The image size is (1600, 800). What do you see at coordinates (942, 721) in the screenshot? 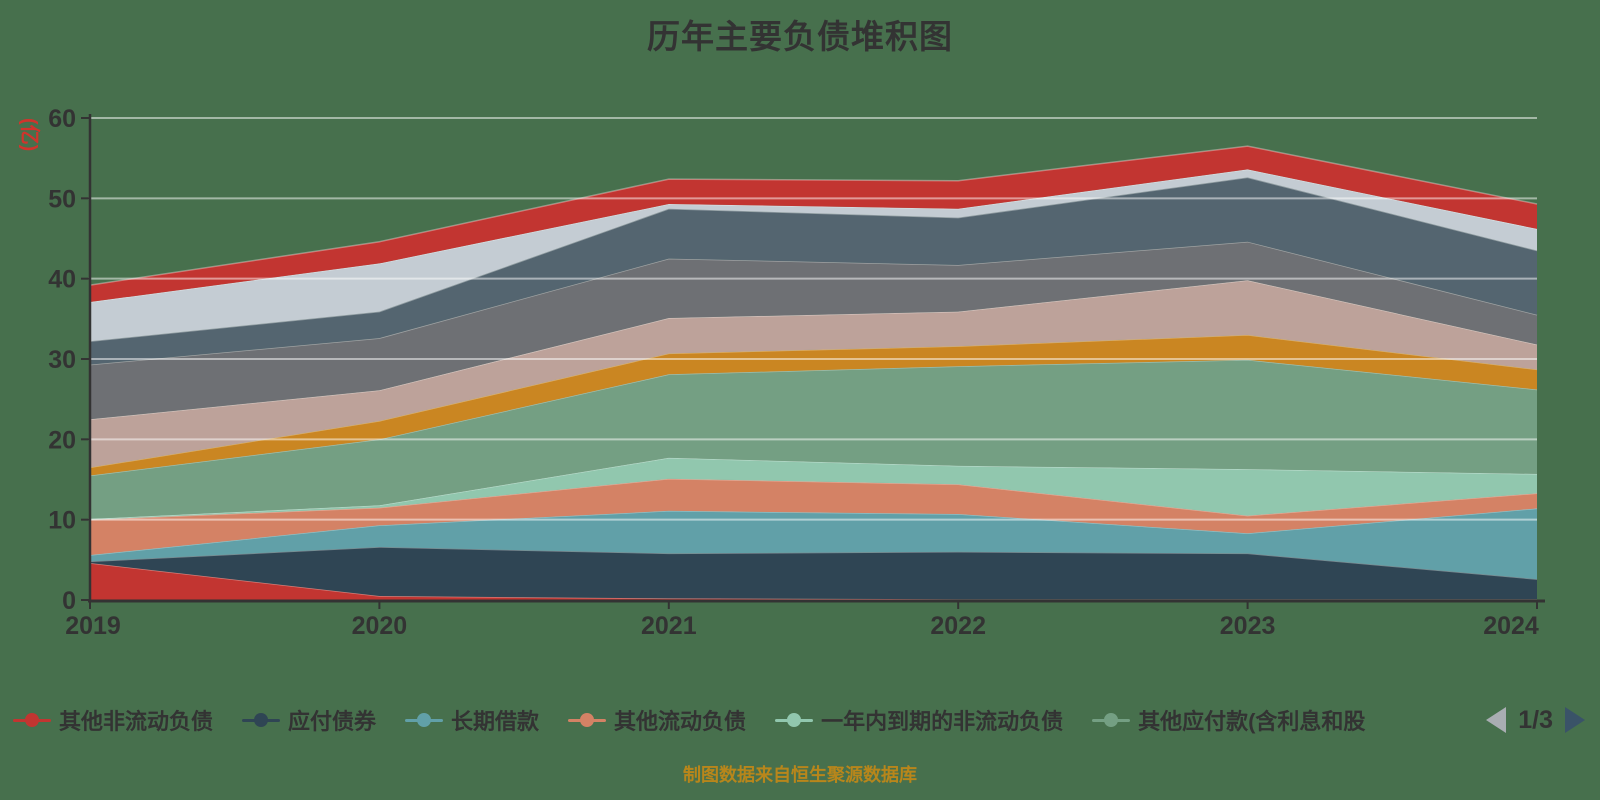
I see `legend-item-label: 一年内到期的非流动负债` at bounding box center [942, 721].